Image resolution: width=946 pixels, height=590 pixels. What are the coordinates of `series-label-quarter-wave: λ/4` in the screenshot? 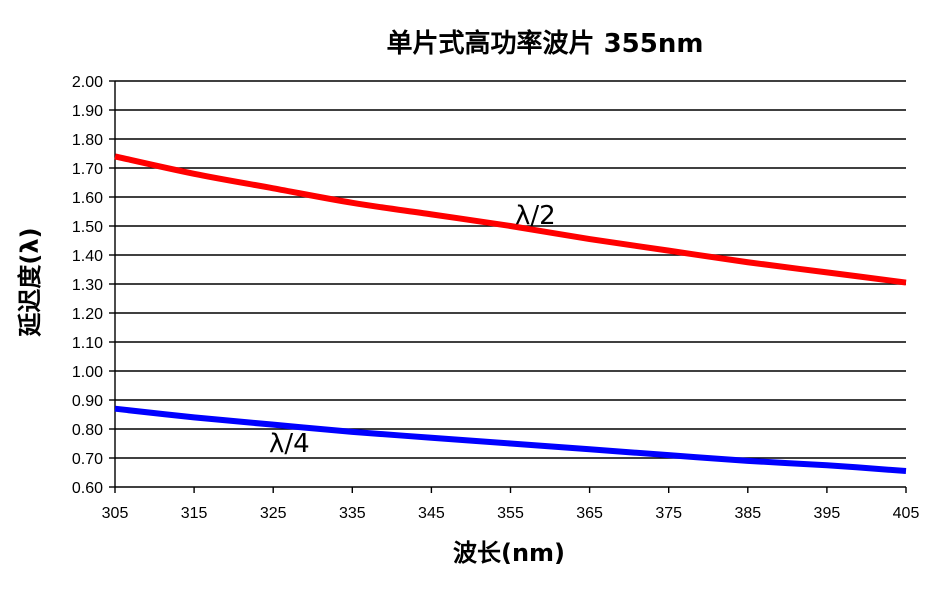 It's located at (289, 444).